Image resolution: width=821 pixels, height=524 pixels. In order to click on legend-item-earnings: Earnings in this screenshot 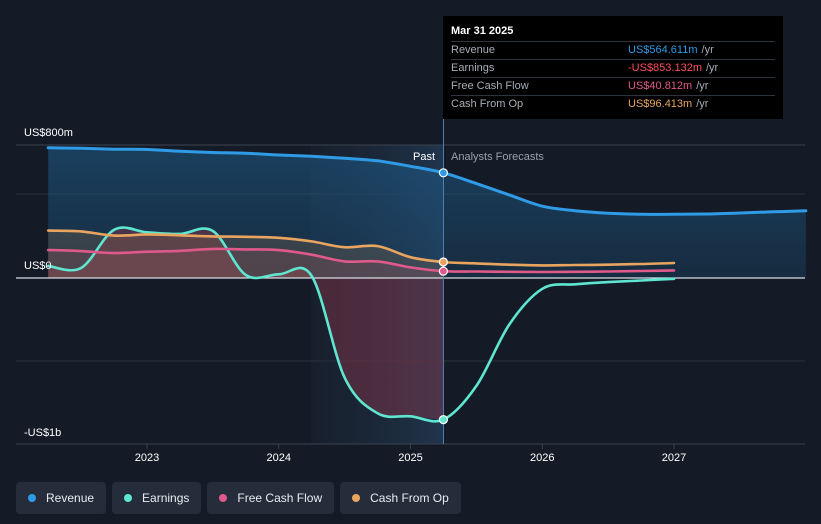, I will do `click(157, 498)`.